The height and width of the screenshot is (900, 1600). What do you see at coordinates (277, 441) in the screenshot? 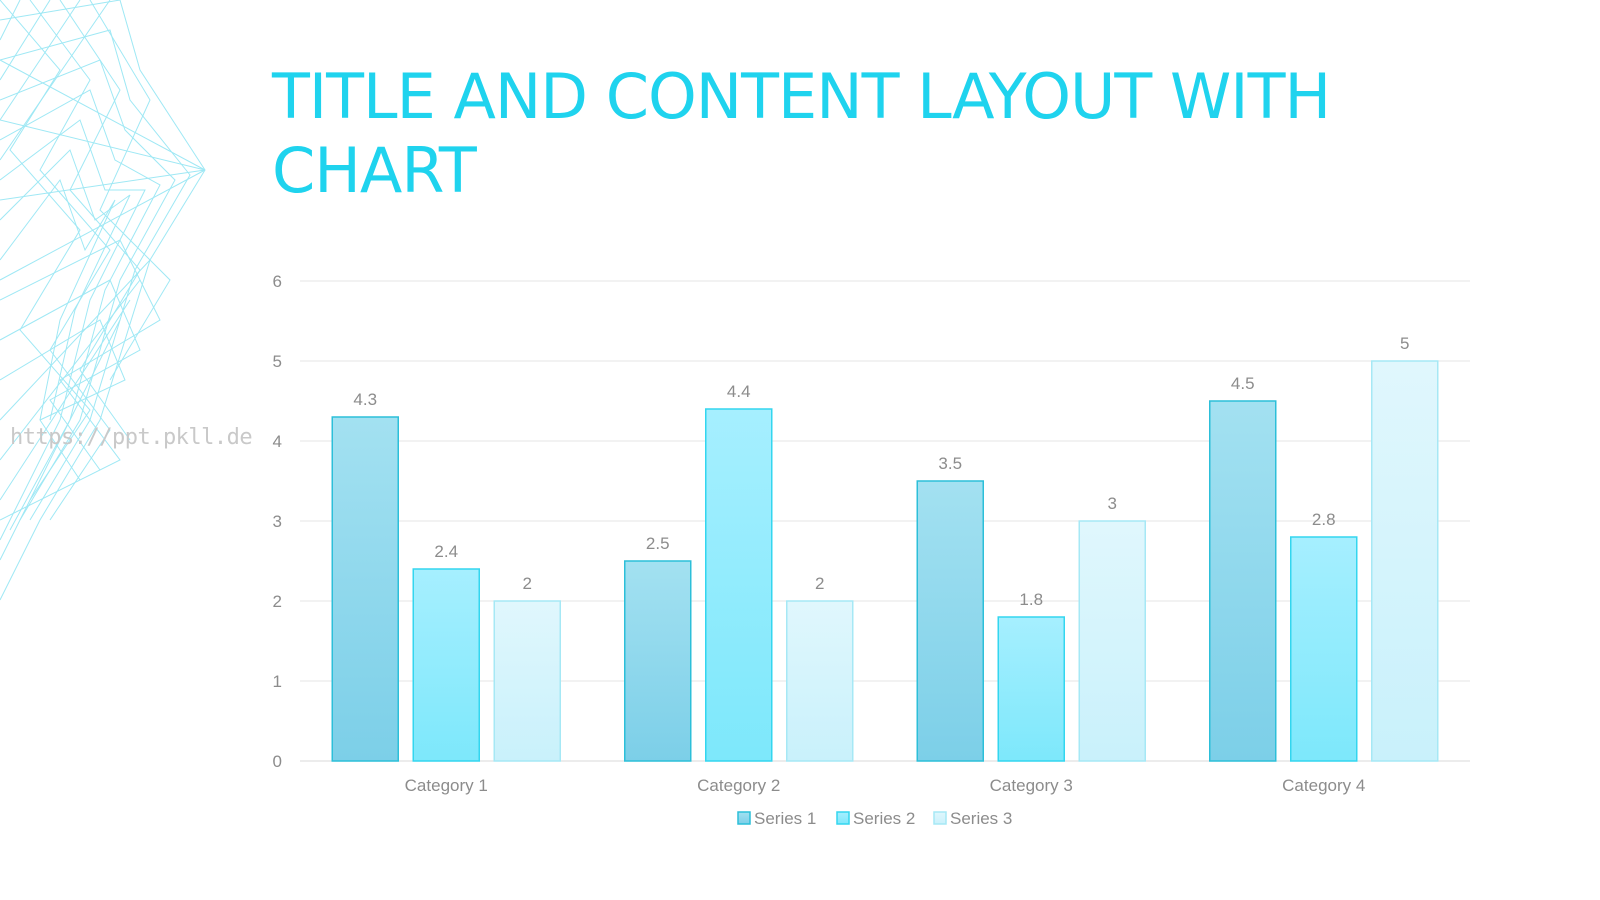
I see `y-tick-label: 4` at bounding box center [277, 441].